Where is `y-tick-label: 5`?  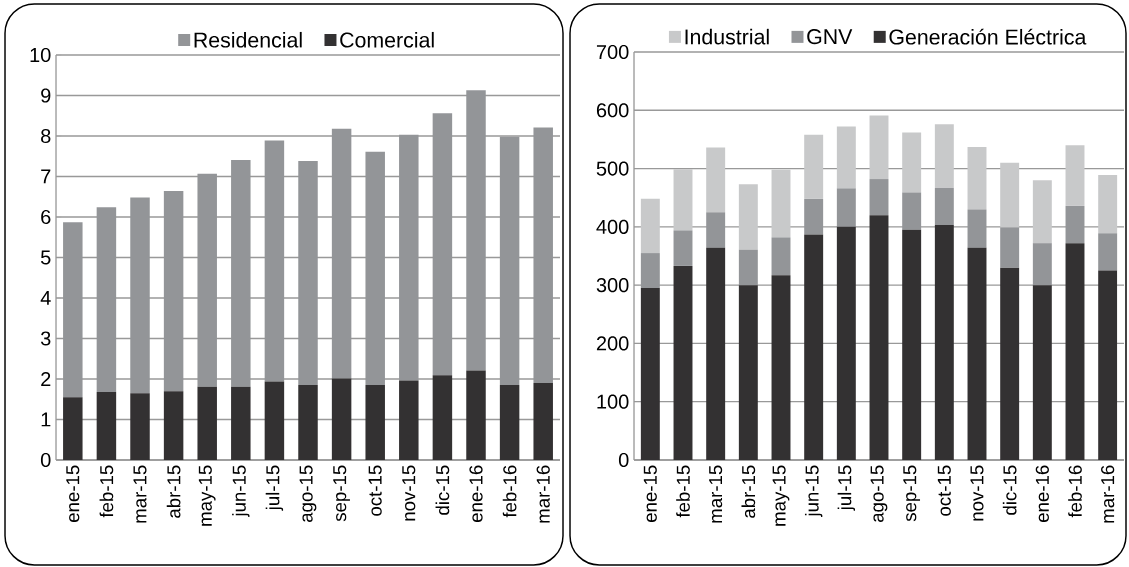 y-tick-label: 5 is located at coordinates (45, 257).